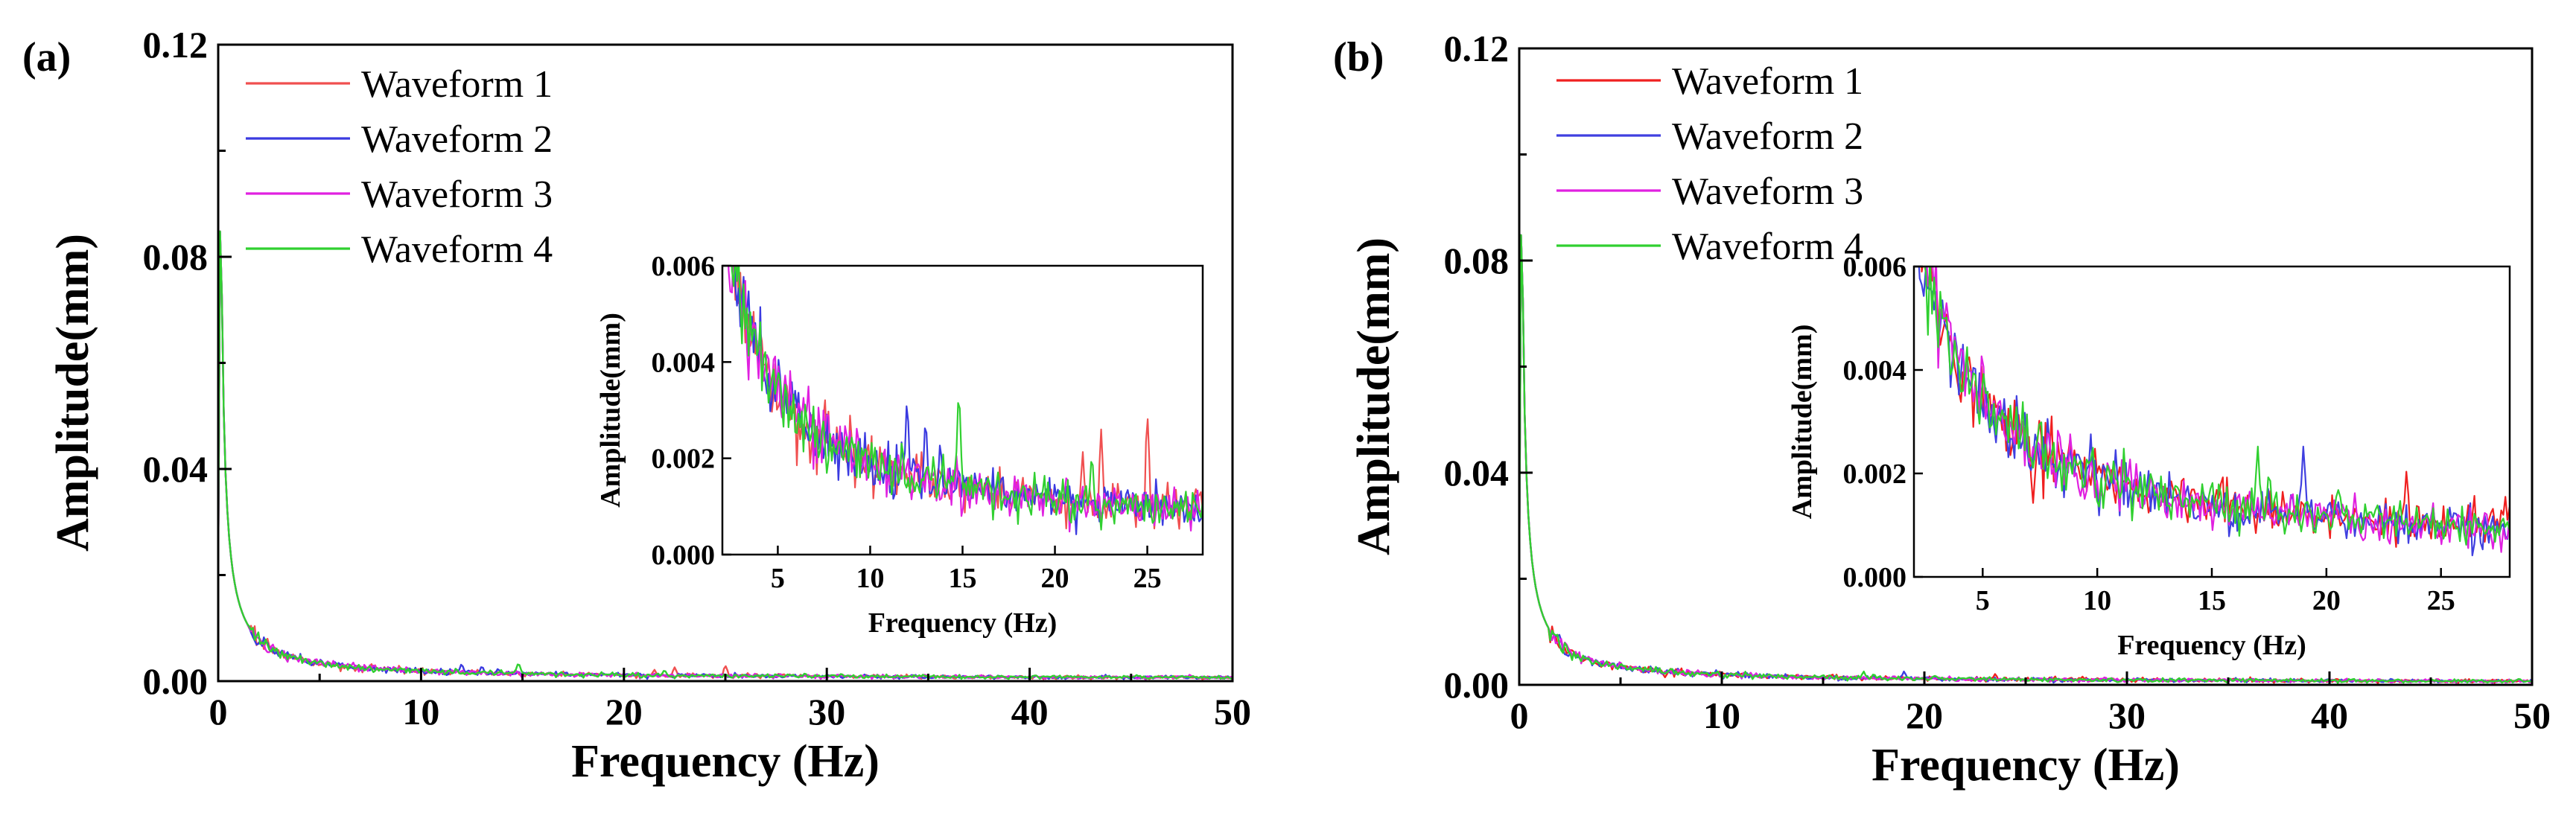  I want to click on panel-label: (a), so click(46, 57).